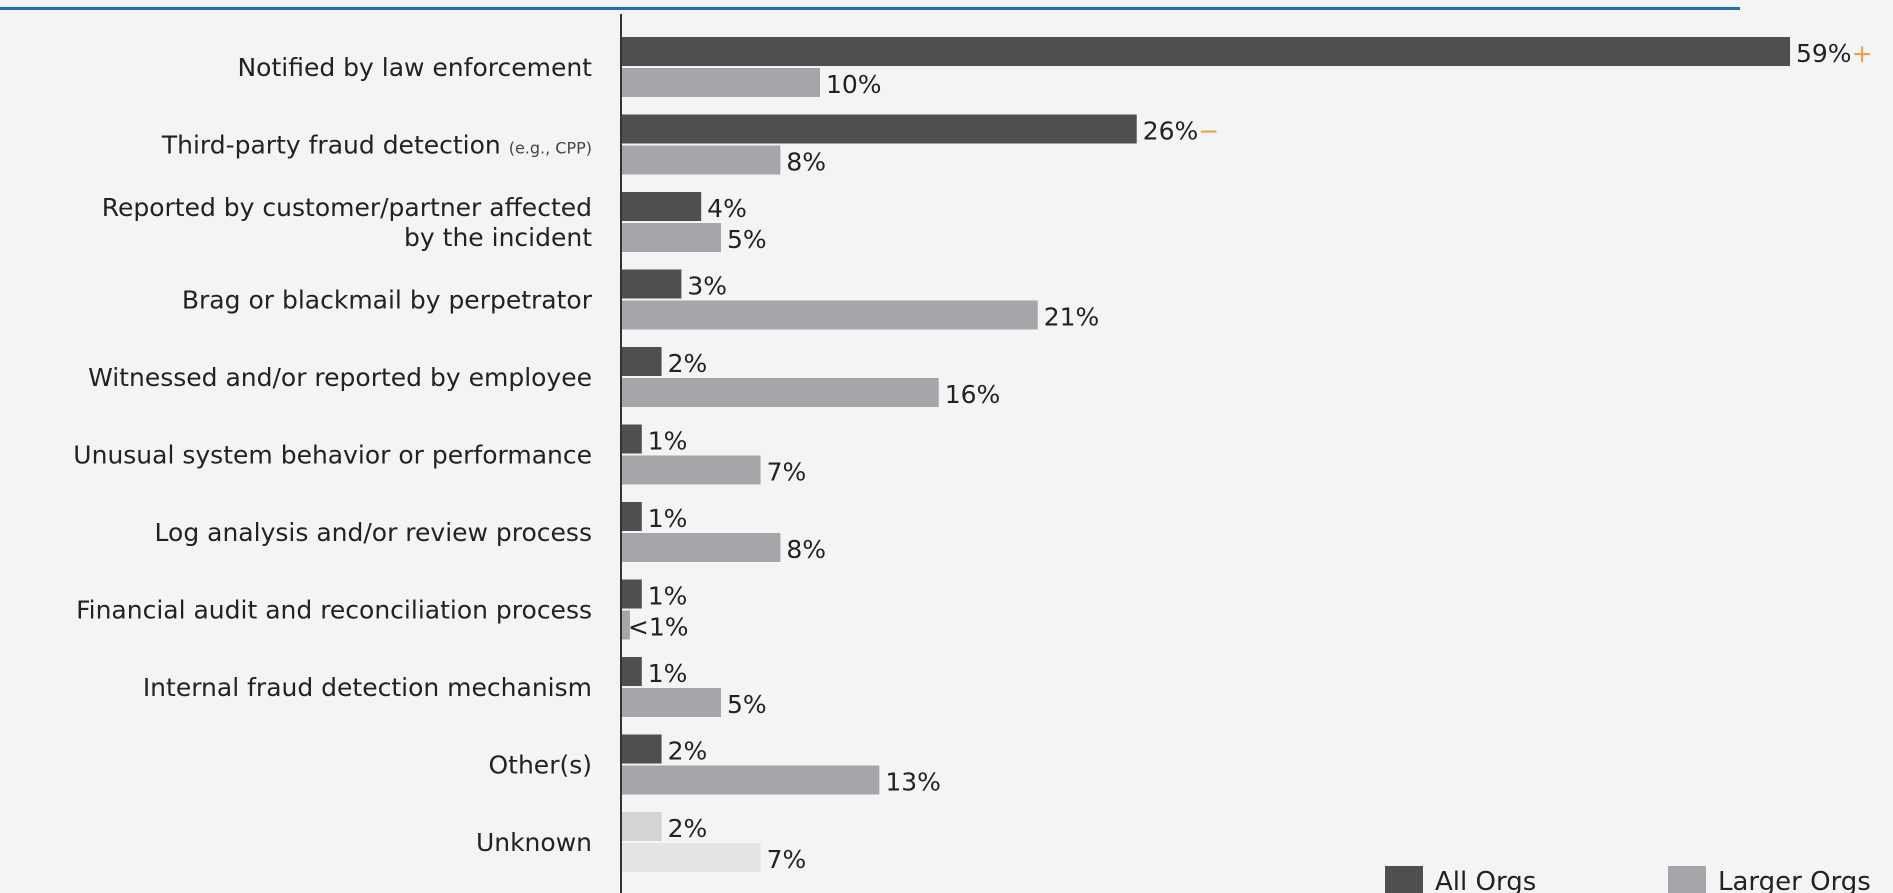 The image size is (1893, 893). What do you see at coordinates (347, 207) in the screenshot?
I see `category-label: Reported by customer/partner affected` at bounding box center [347, 207].